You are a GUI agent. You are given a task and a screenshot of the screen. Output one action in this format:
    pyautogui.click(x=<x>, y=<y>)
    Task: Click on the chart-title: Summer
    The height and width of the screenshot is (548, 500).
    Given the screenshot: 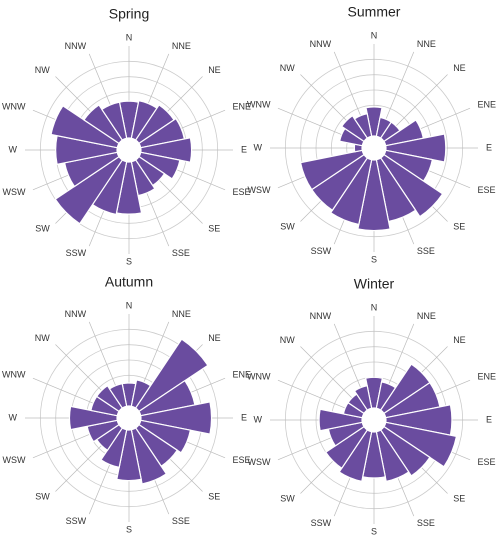 What is the action you would take?
    pyautogui.click(x=374, y=12)
    